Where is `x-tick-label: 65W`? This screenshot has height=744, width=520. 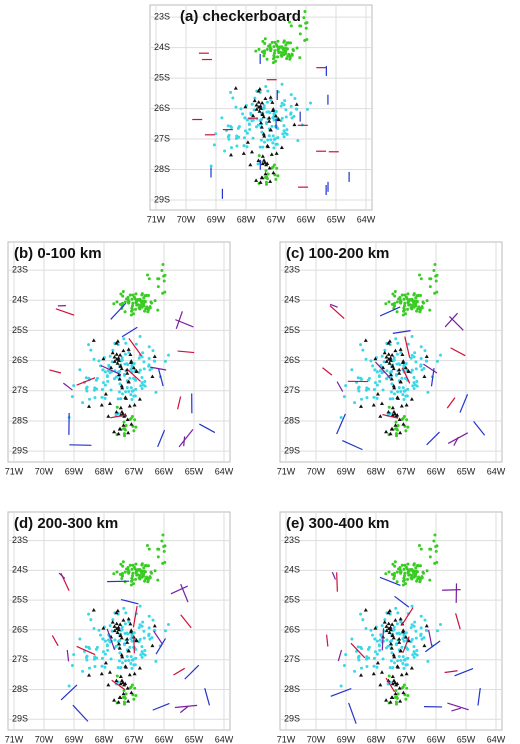
x-tick-label: 65W is located at coordinates (194, 471).